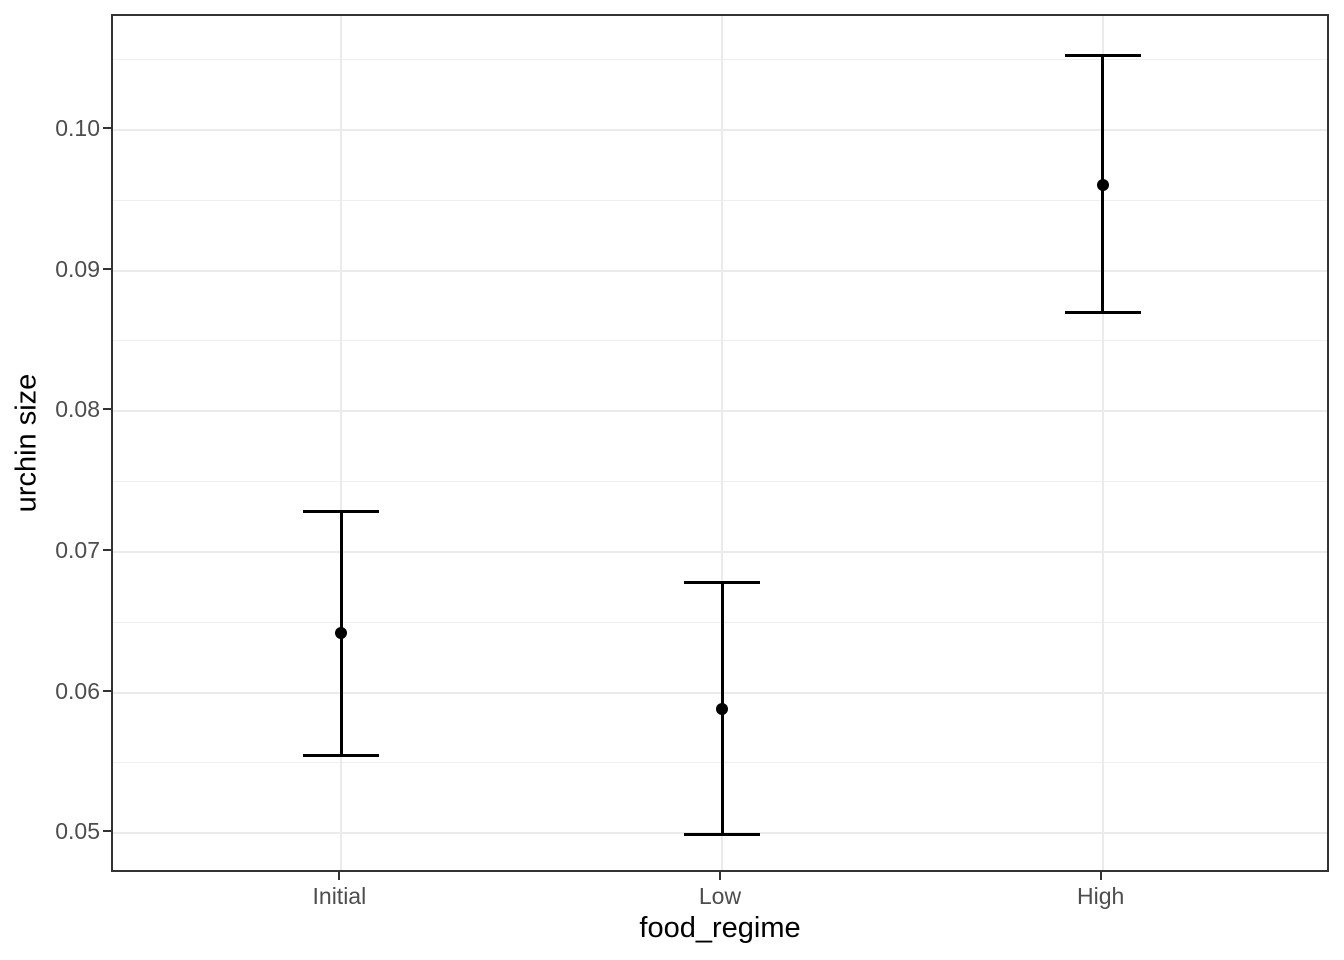  Describe the element at coordinates (77, 127) in the screenshot. I see `y-axis-tick-label: 0.10` at that location.